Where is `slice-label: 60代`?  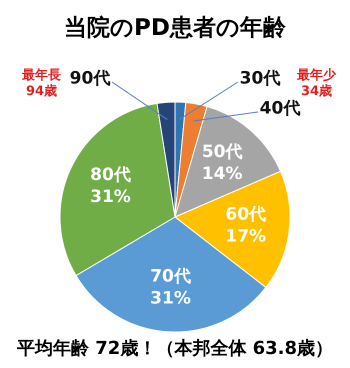
slice-label: 60代 is located at coordinates (245, 214).